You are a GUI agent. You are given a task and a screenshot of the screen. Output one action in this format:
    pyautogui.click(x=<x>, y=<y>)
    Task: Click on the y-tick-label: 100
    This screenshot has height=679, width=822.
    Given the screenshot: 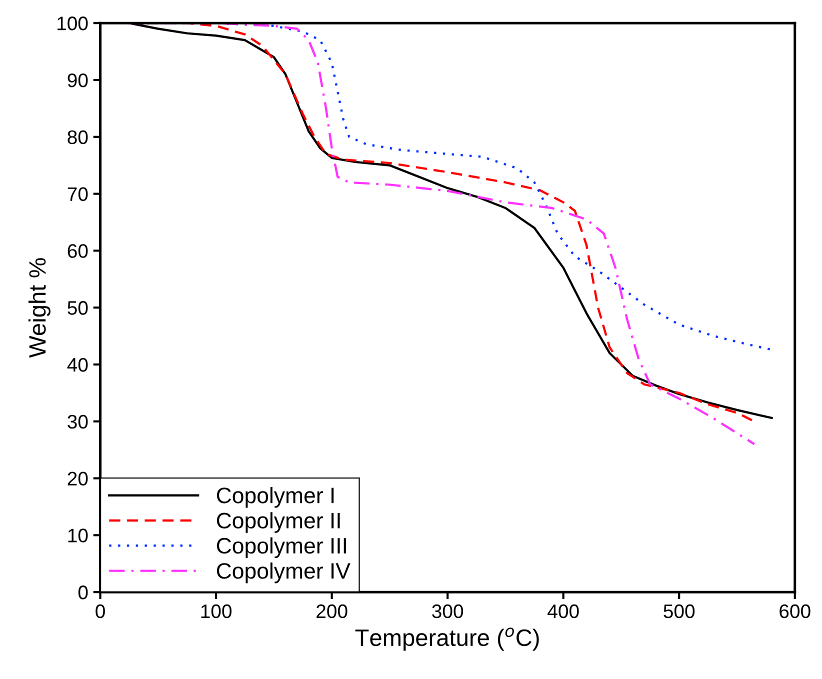 What is the action you would take?
    pyautogui.click(x=73, y=23)
    